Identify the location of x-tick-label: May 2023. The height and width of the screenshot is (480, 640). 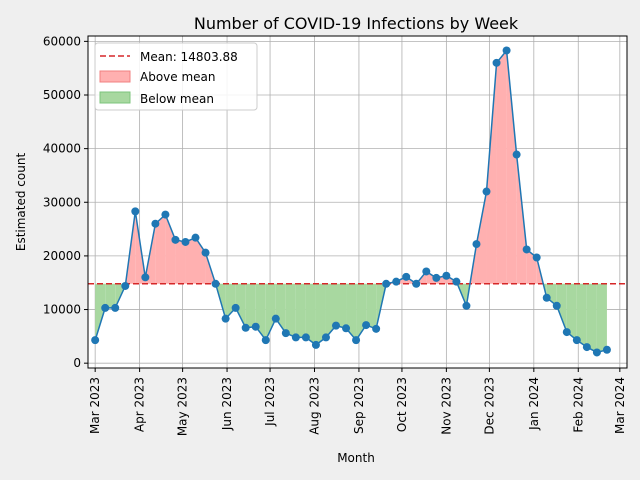
(183, 406).